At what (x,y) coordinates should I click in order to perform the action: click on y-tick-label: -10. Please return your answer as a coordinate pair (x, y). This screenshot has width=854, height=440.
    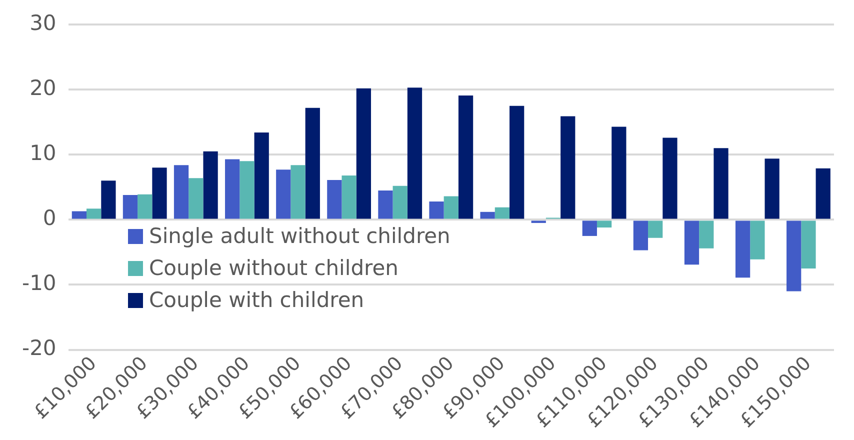
    Looking at the image, I should click on (39, 283).